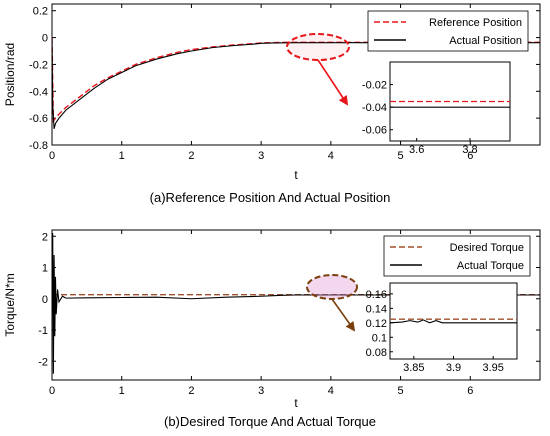  I want to click on inset-y-tick-label: 0.16, so click(376, 295).